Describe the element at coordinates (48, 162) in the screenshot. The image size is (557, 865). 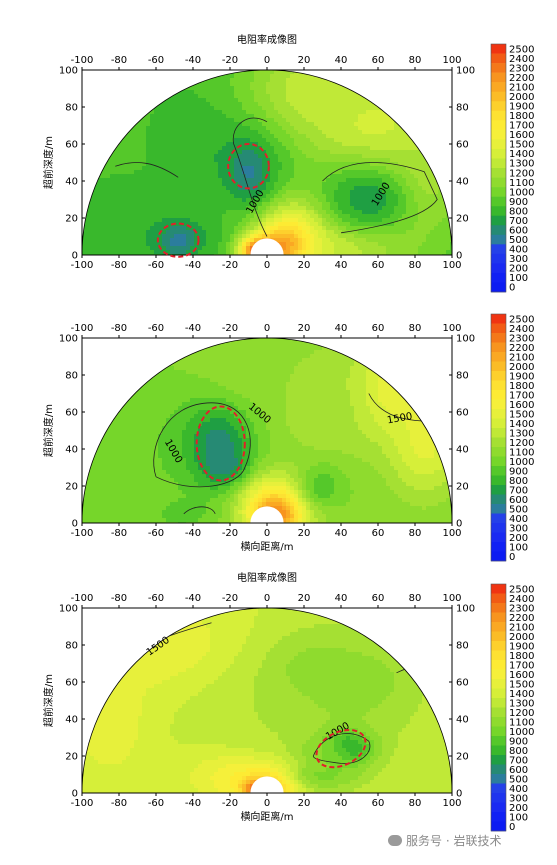
I see `y-axis-label: 超前深度/m` at that location.